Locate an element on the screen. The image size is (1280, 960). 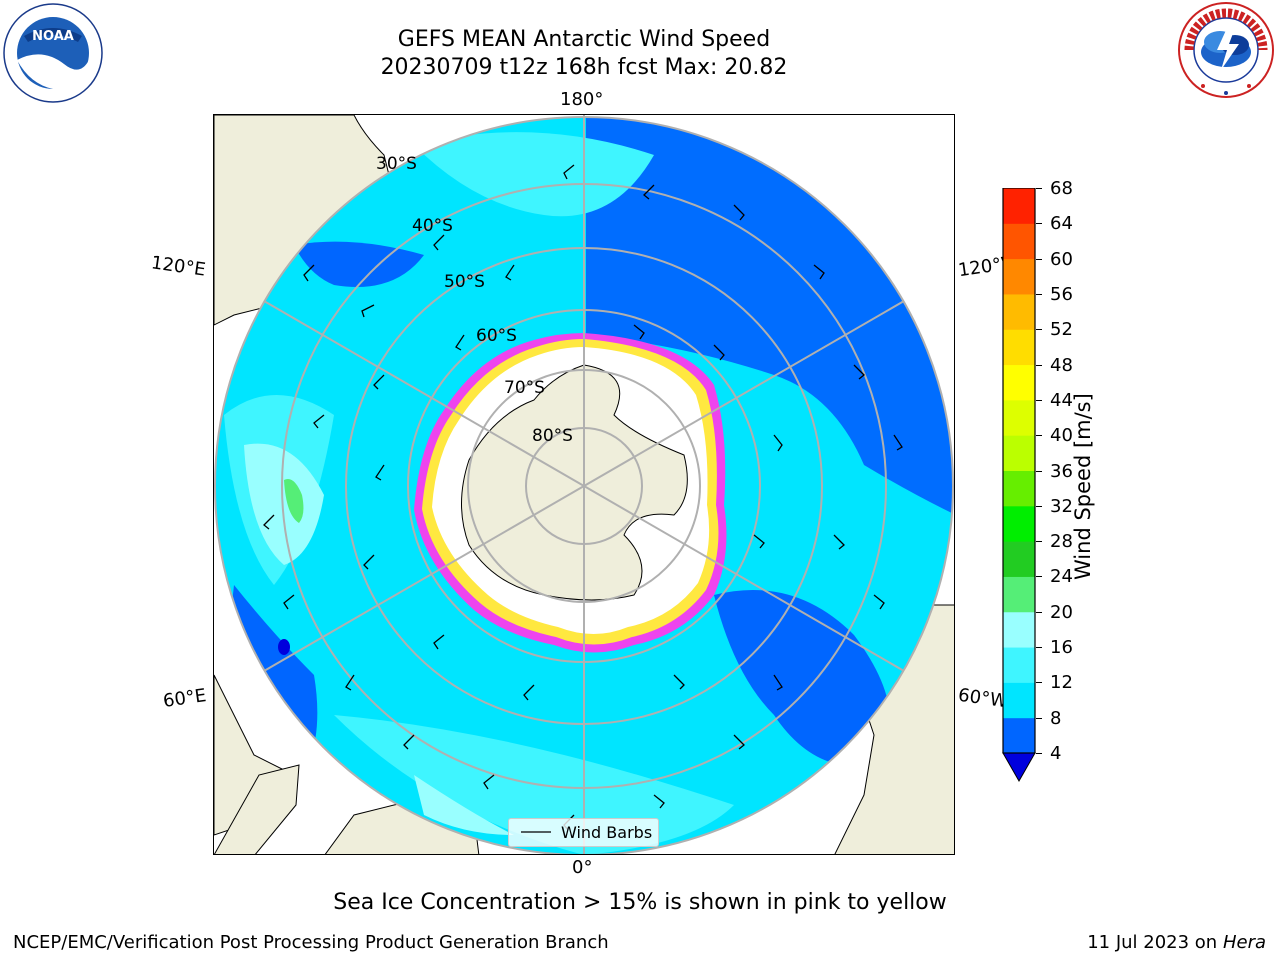
colorbar-tick-label: 8 is located at coordinates (1056, 718).